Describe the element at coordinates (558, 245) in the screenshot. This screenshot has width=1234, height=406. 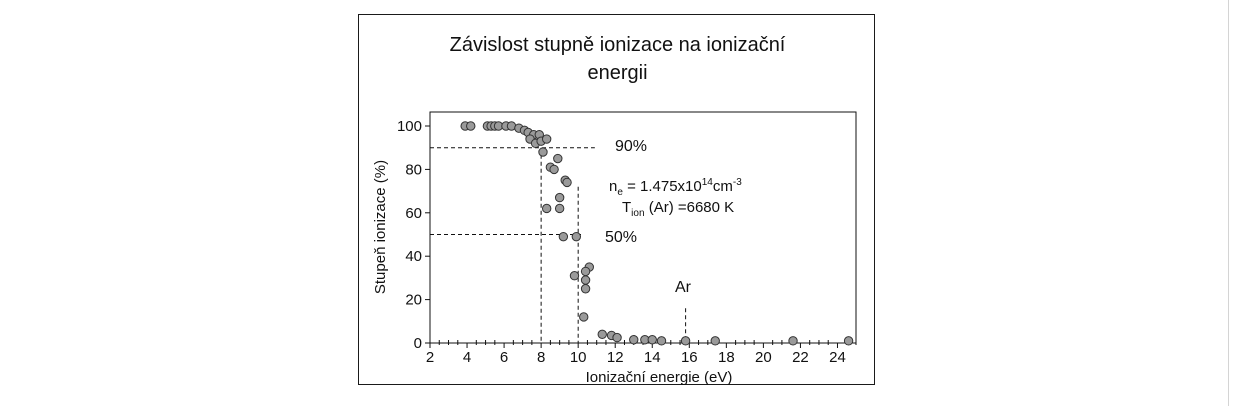
I see `reference-lines` at that location.